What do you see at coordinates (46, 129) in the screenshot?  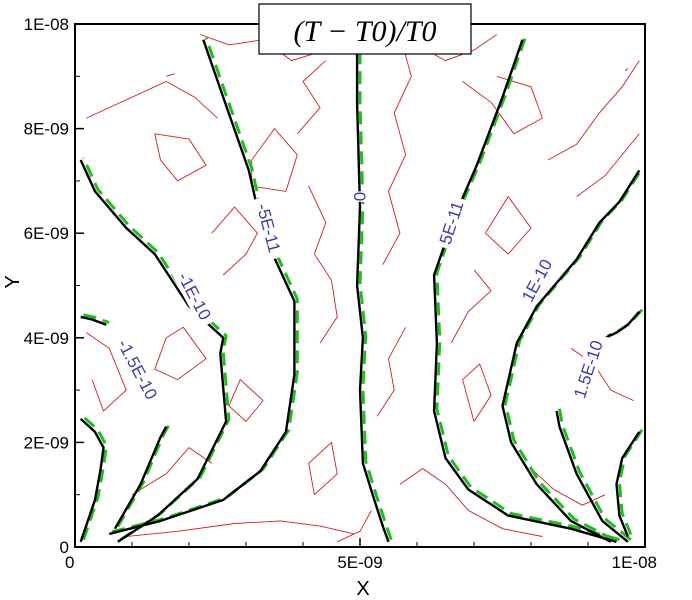 I see `y-tick-label: 8E-09` at bounding box center [46, 129].